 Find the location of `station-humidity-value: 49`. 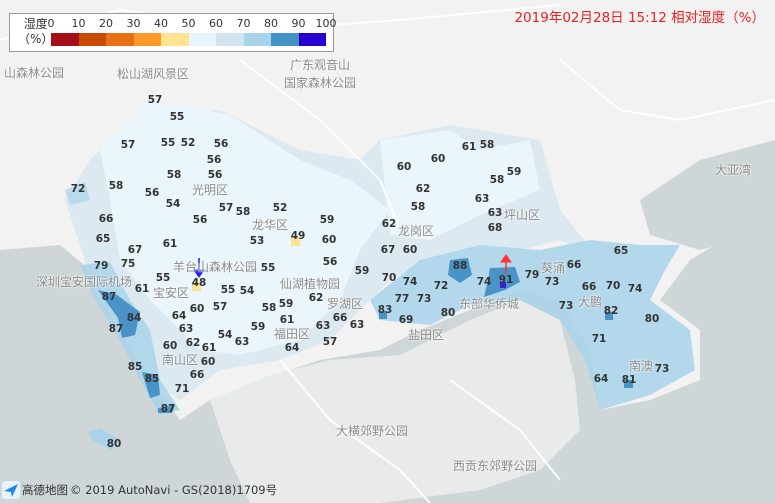

station-humidity-value: 49 is located at coordinates (298, 236).